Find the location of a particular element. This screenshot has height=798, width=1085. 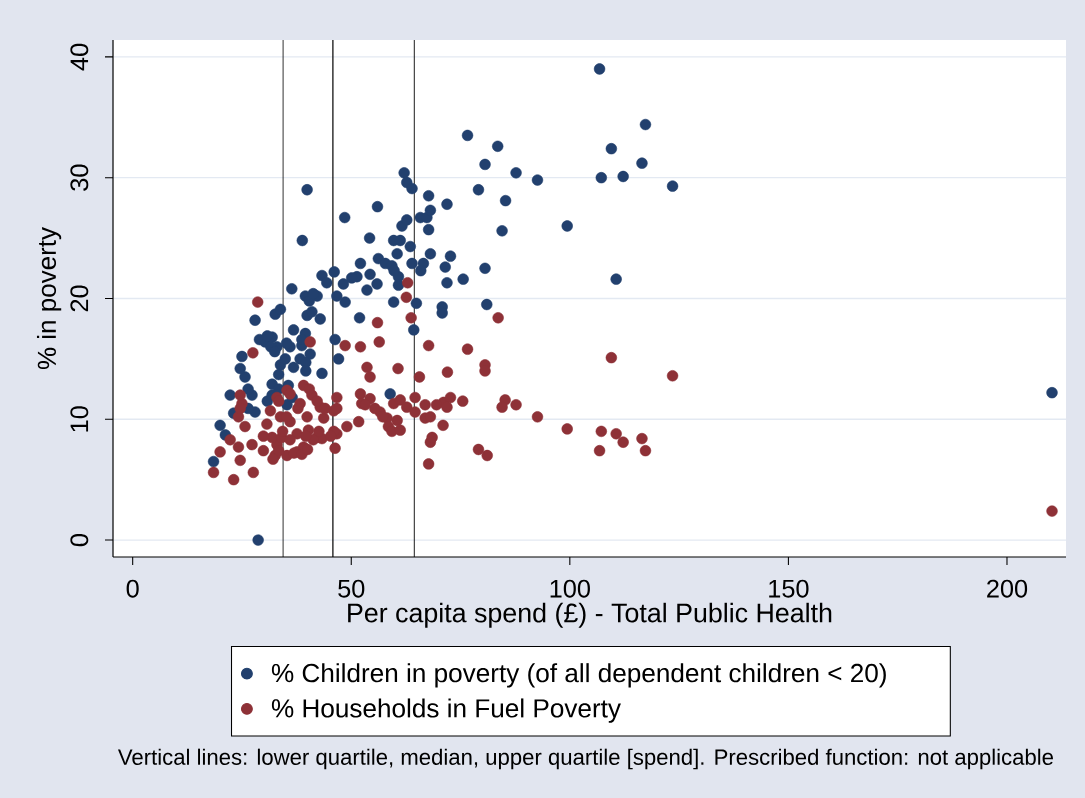

y-tick-label: 0 is located at coordinates (79, 540).